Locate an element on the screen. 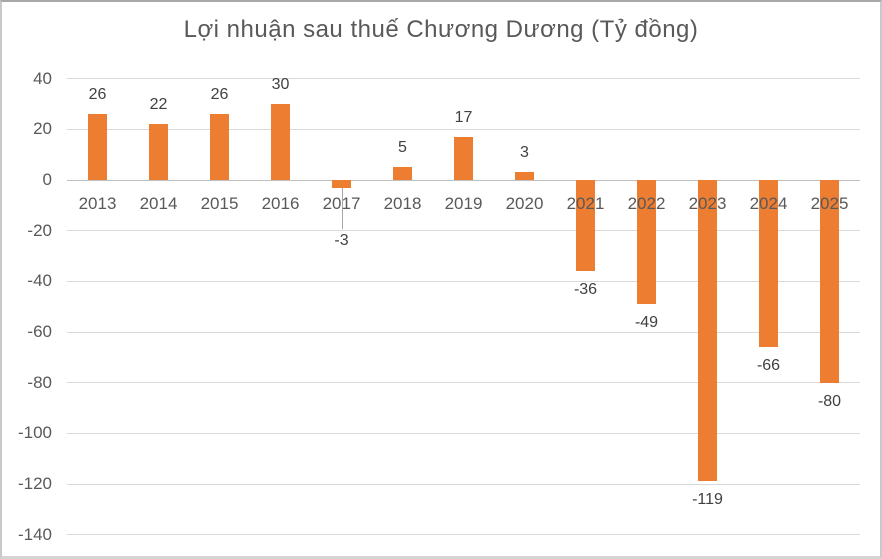 This screenshot has width=882, height=559. gridline-y--120 is located at coordinates (463, 484).